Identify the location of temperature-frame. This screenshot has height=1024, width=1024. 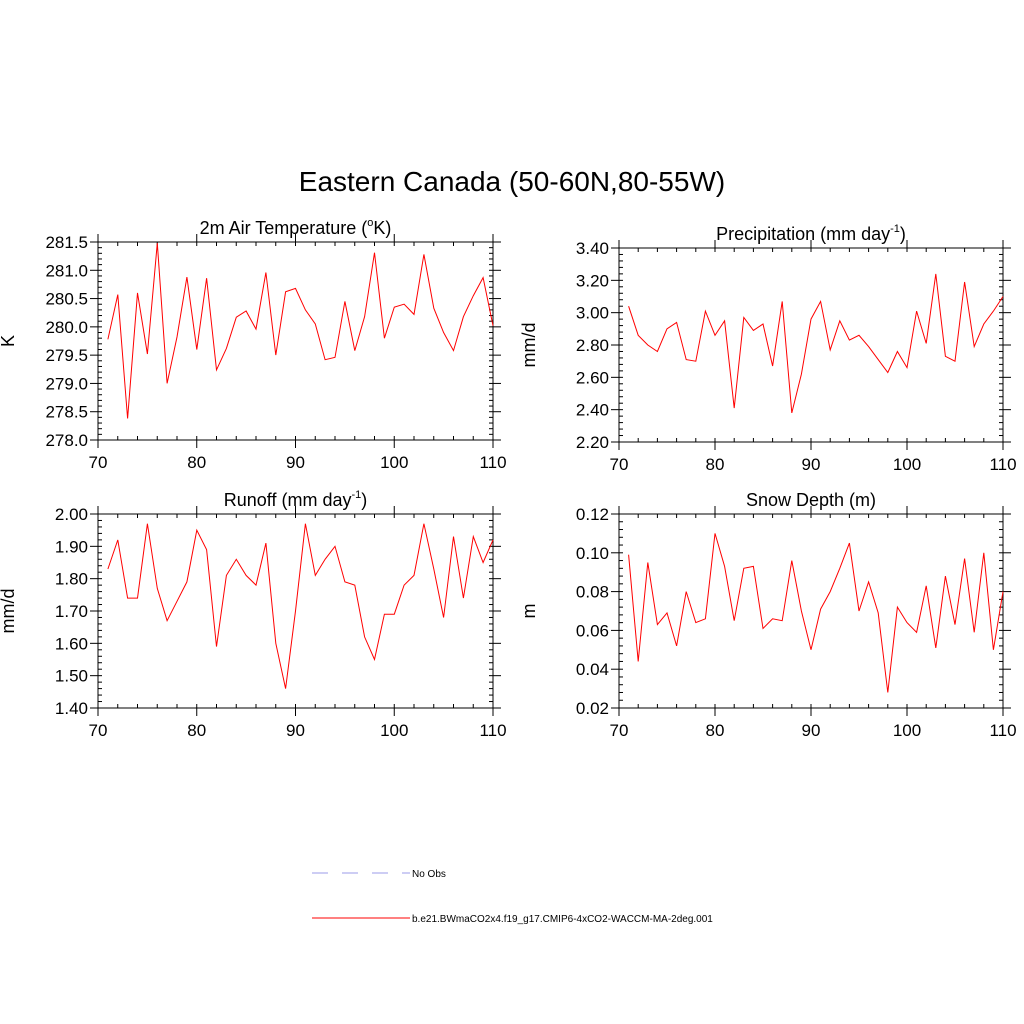
(295, 341).